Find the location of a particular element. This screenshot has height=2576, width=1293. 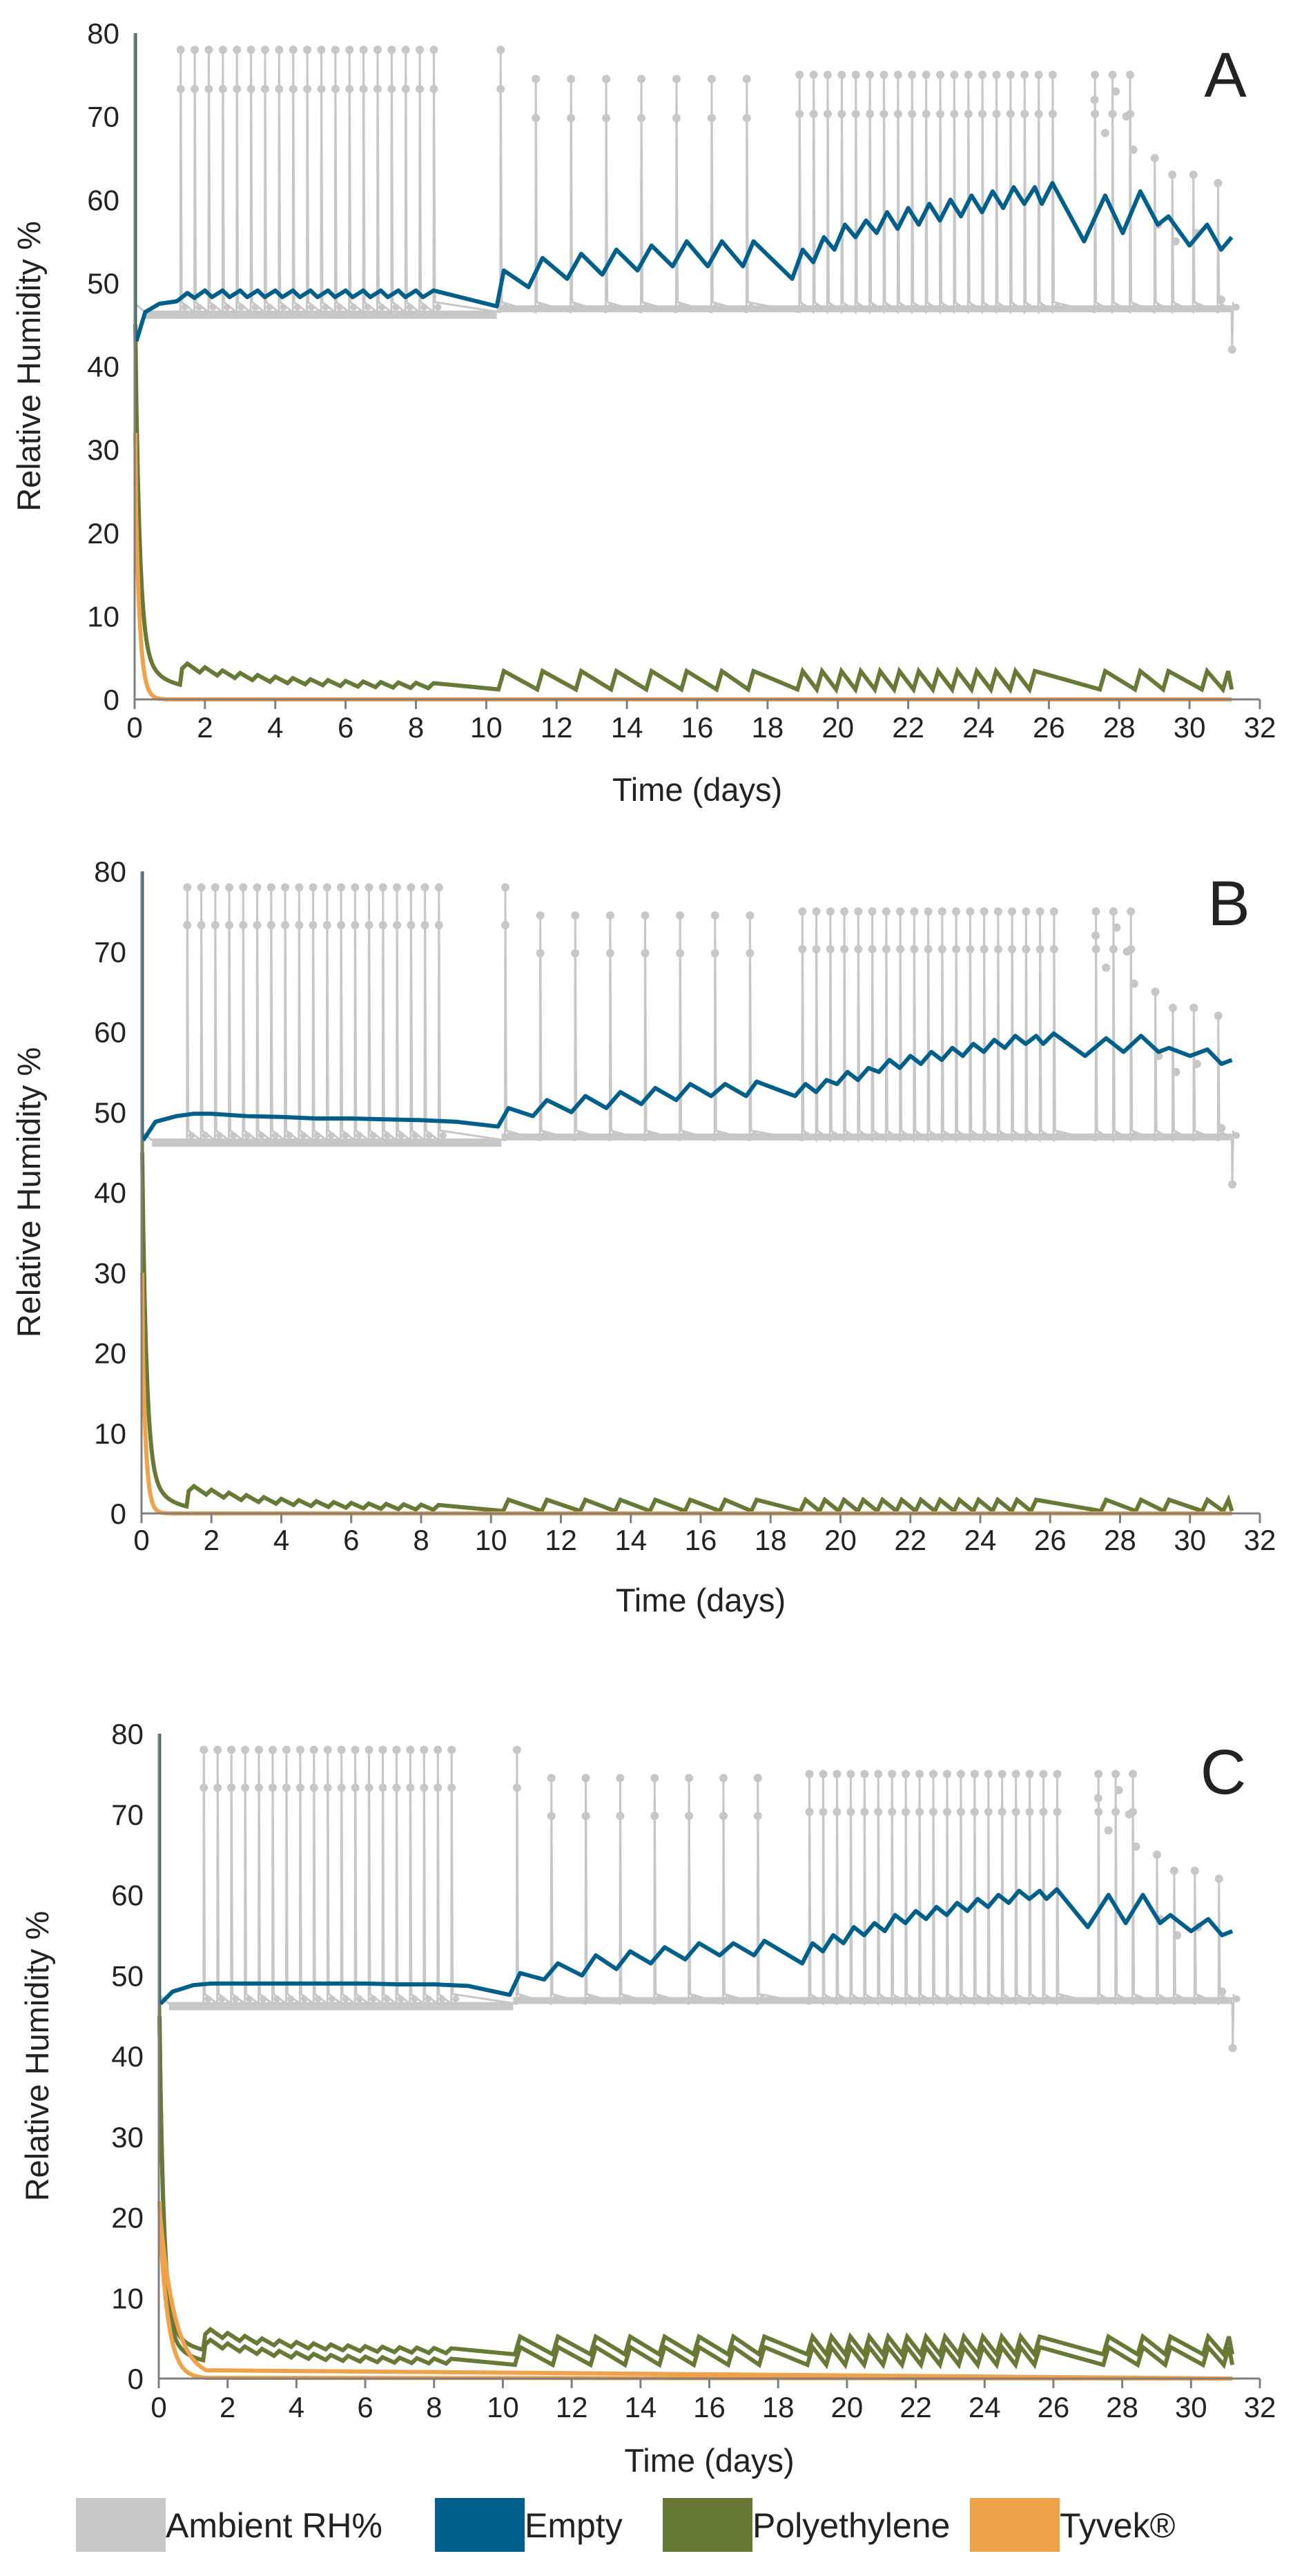

panel-label: C is located at coordinates (1223, 1772).